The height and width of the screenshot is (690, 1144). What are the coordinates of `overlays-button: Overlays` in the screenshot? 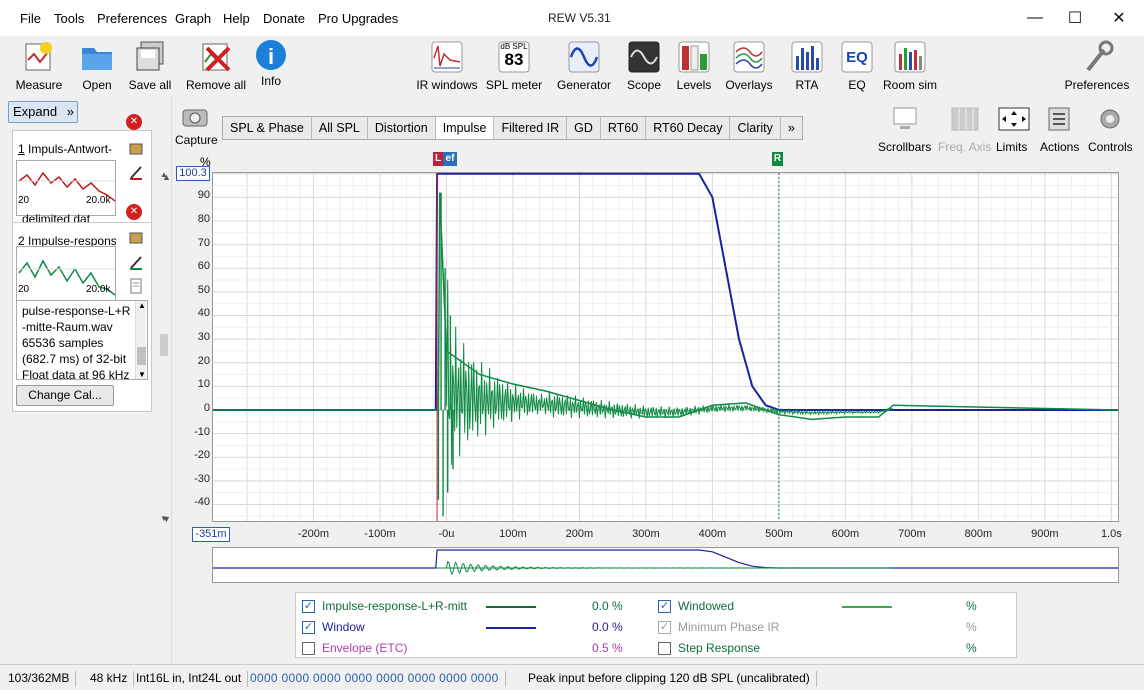 It's located at (749, 66).